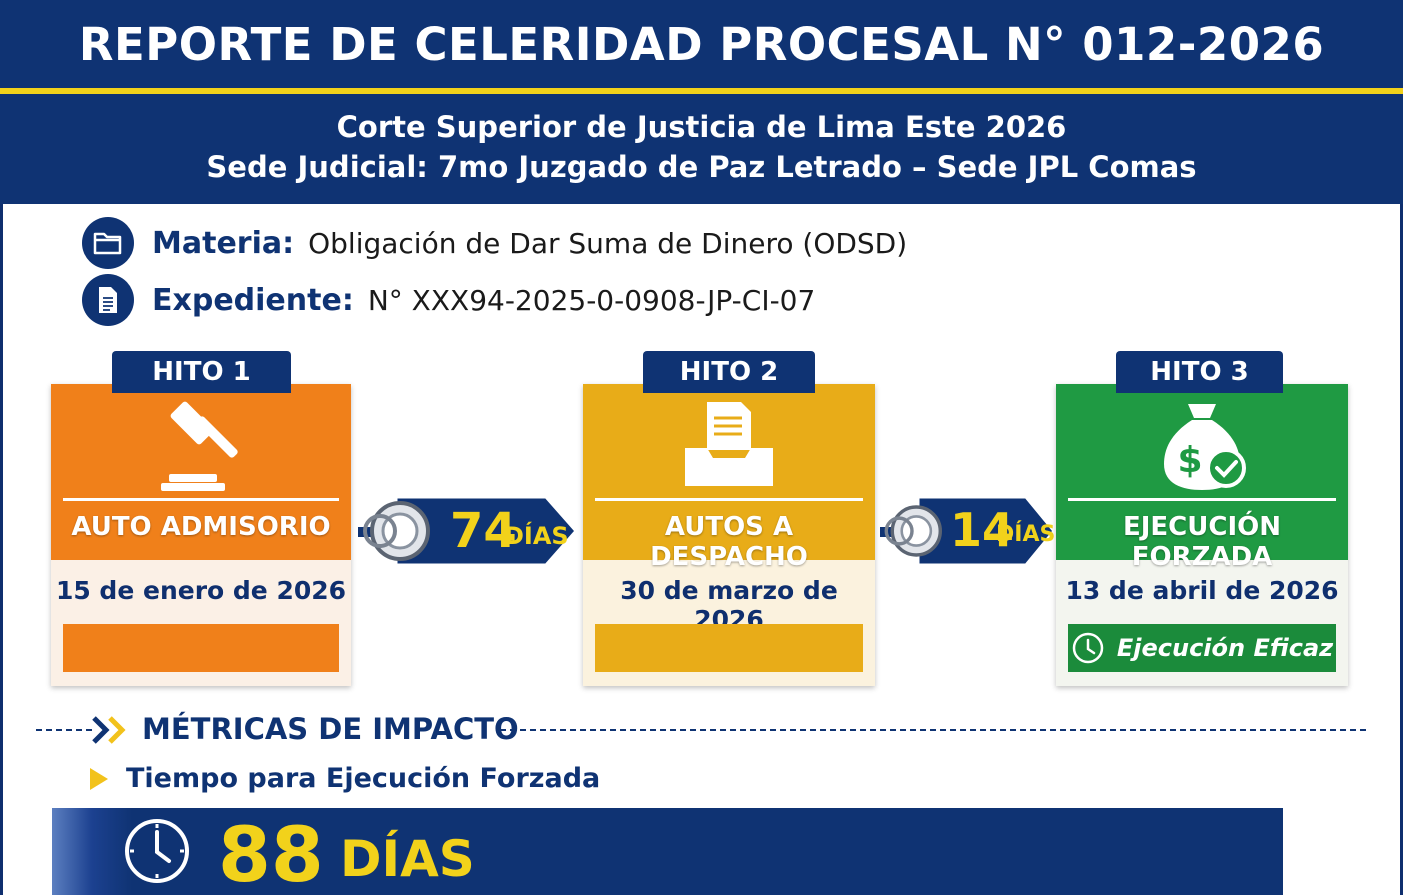 The width and height of the screenshot is (1403, 895). What do you see at coordinates (201, 372) in the screenshot?
I see `milestone-1-tab: HITO 1` at bounding box center [201, 372].